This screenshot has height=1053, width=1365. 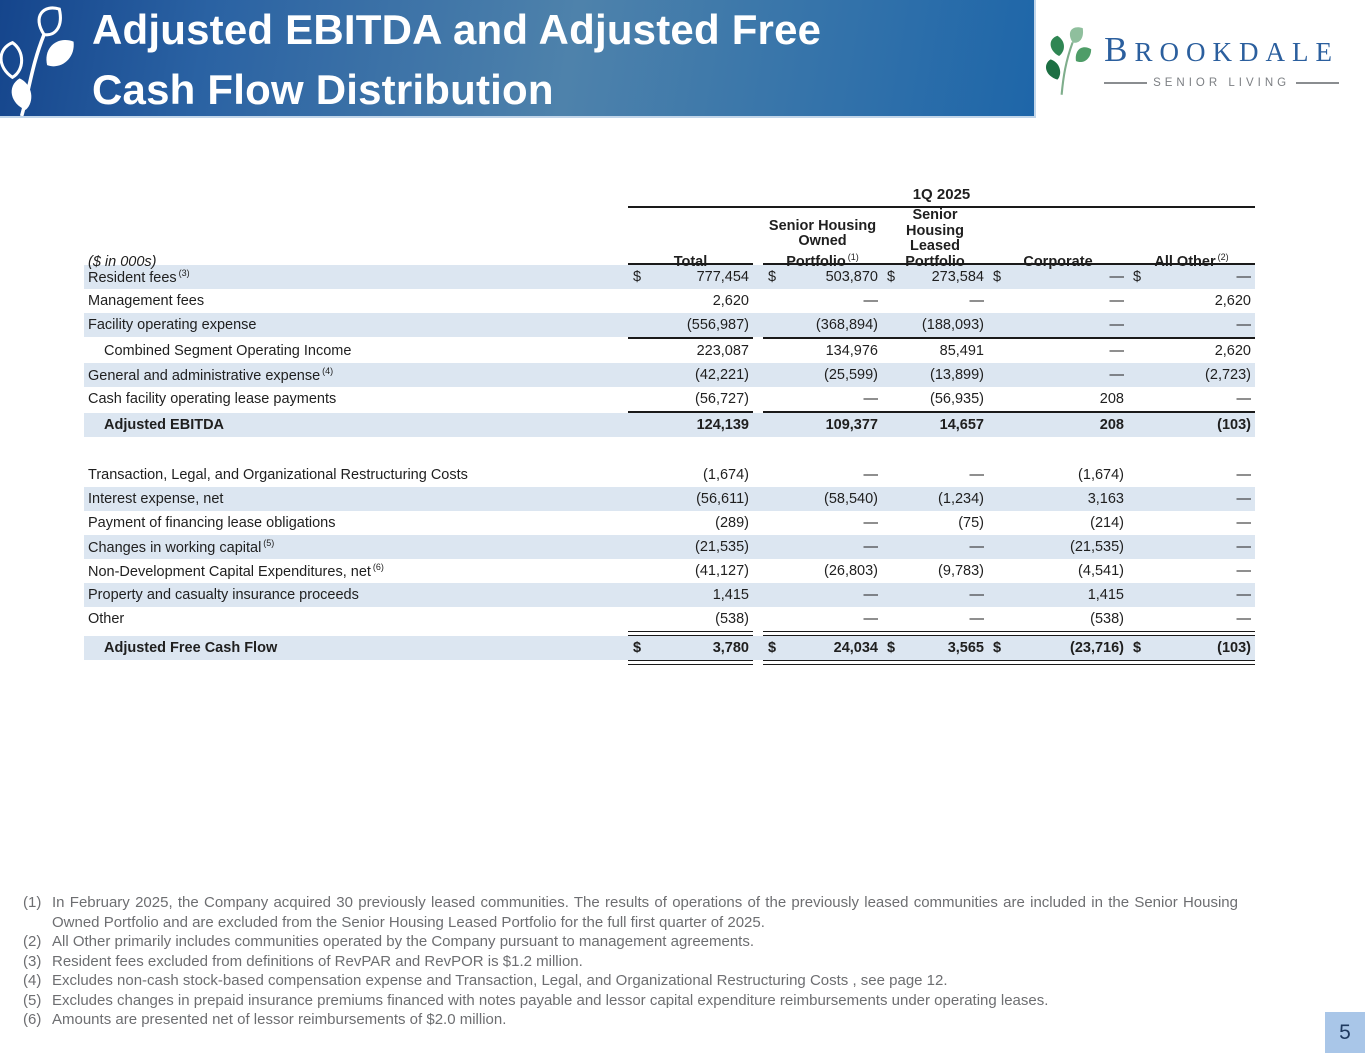 I want to click on brookdale-logo: BROOKDALE SENIOR LIVING, so click(x=1189, y=61).